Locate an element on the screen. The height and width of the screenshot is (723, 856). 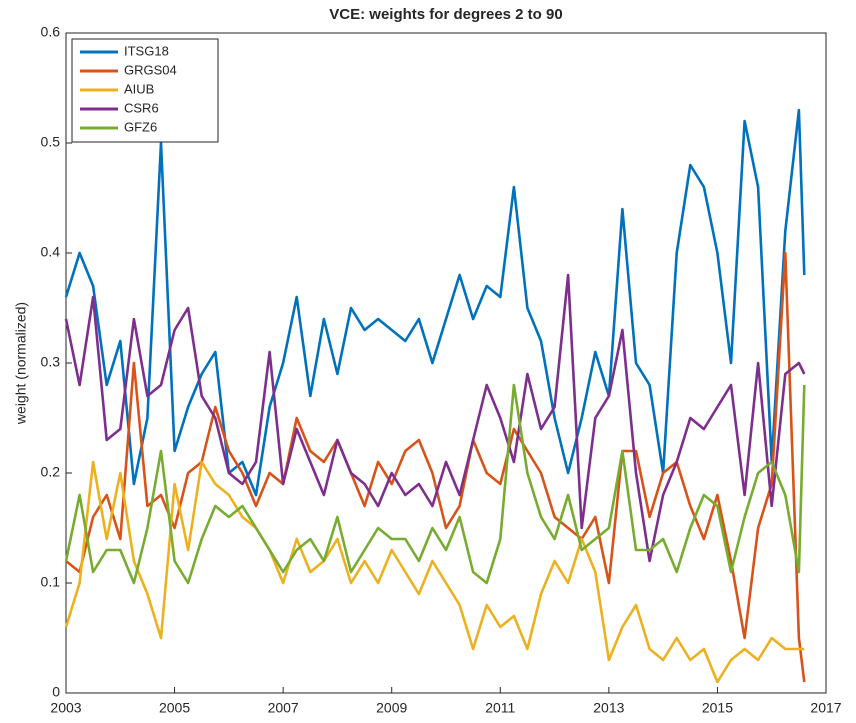
y-tick-label: 0.6 is located at coordinates (51, 32).